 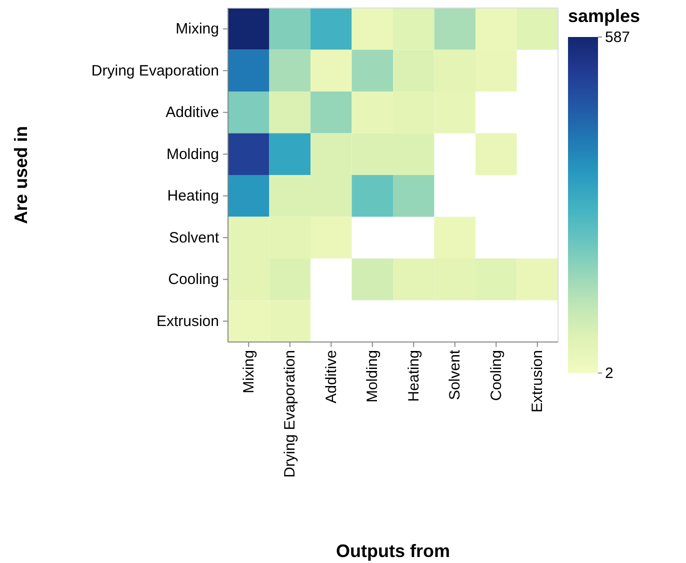 I want to click on x-tick-label: Mixing, so click(x=249, y=372).